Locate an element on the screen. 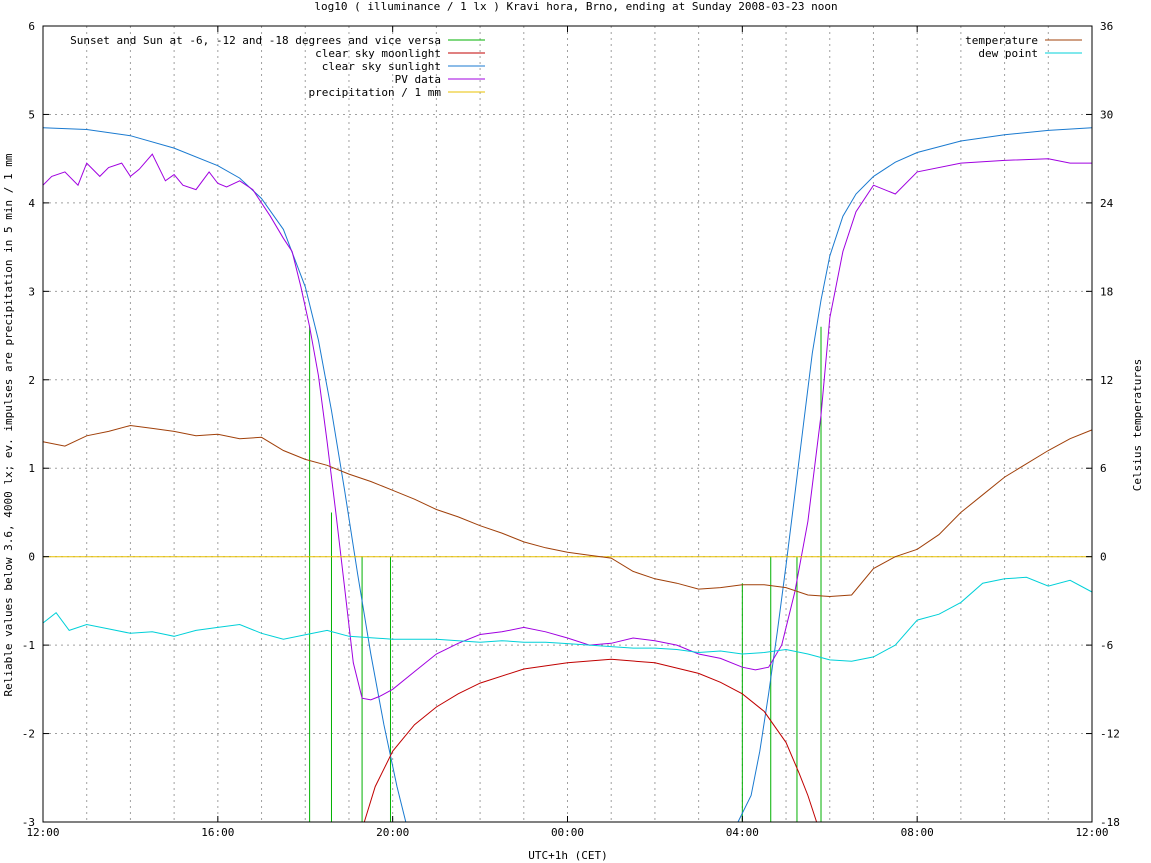  y2-tick-label: 12 is located at coordinates (1106, 380).